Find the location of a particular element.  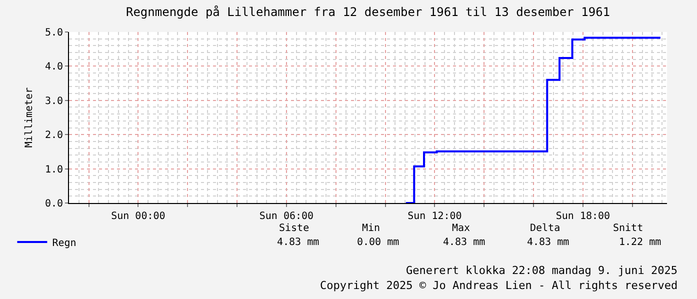

text: Generert klokka 22:08 mandag 9. juni 2025 is located at coordinates (542, 270).